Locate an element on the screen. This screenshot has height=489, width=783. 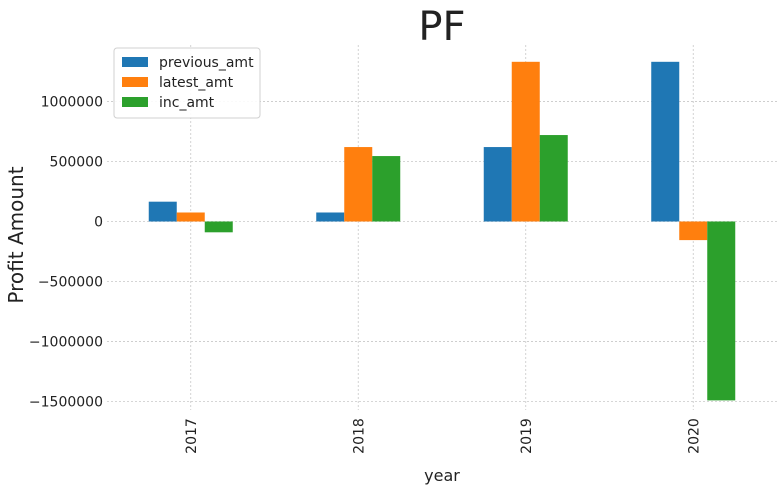
y-tick-label: 500000 is located at coordinates (76, 162).